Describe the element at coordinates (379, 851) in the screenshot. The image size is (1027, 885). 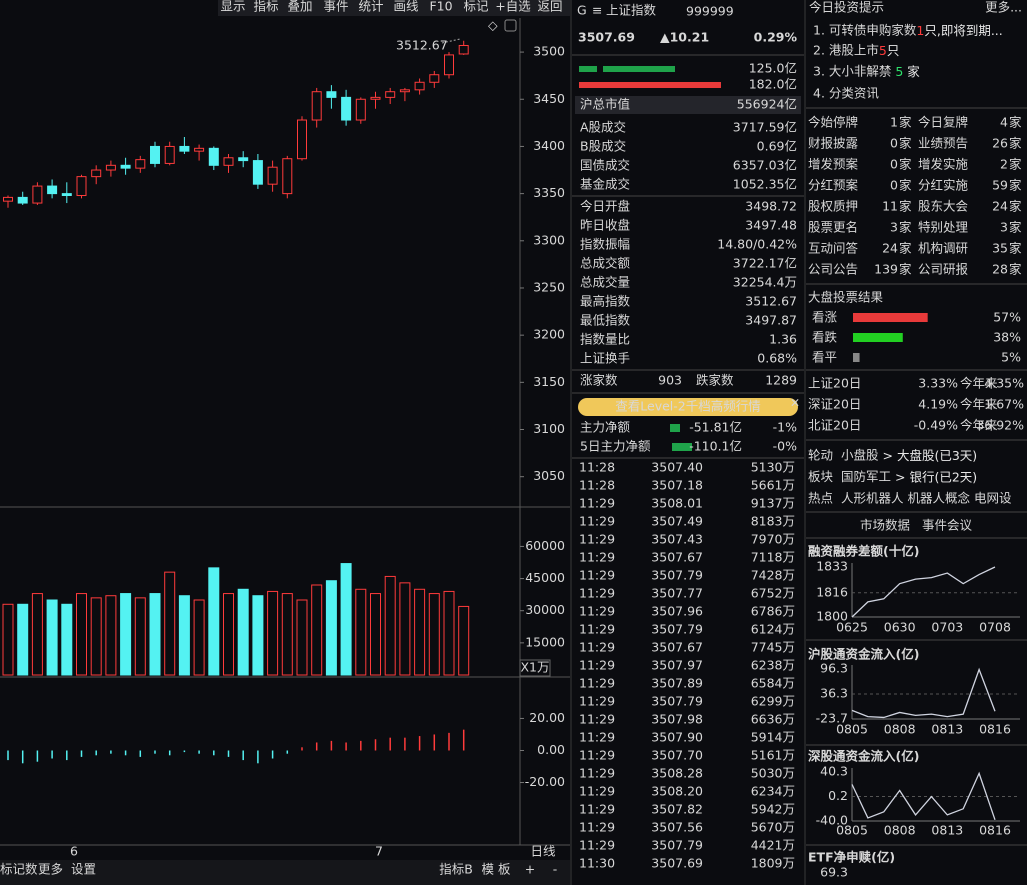
I see `x-label: 7` at that location.